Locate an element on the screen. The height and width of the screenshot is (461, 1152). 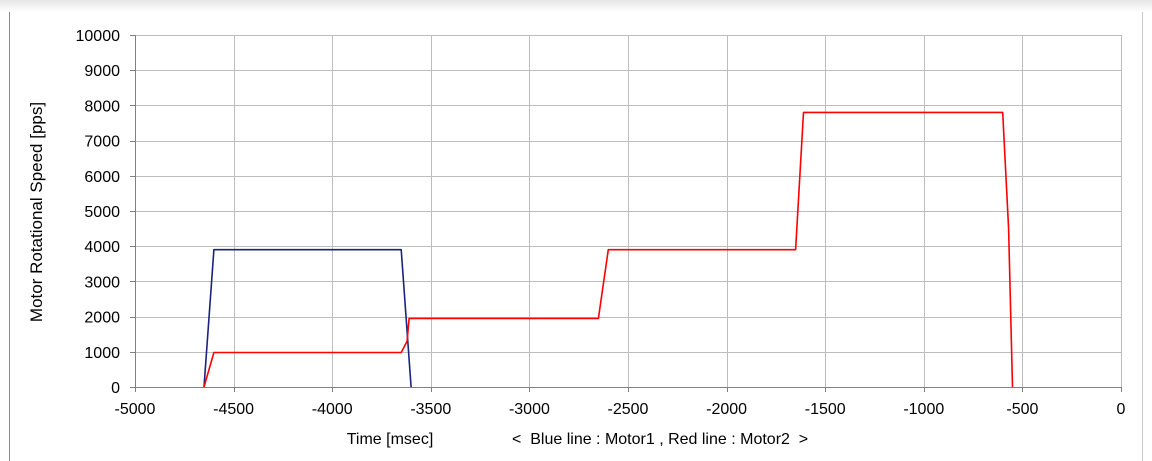
y-tick-label: 8000 is located at coordinates (102, 106).